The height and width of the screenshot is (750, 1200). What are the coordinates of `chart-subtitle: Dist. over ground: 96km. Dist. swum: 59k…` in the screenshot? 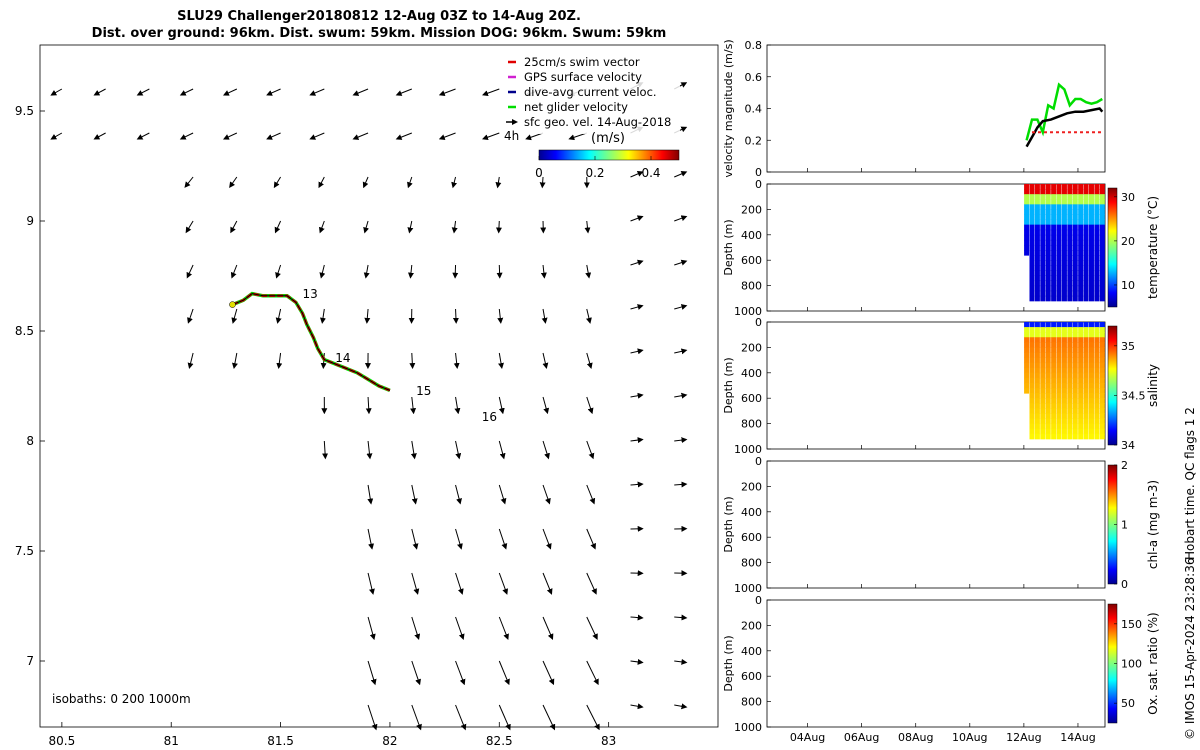 It's located at (379, 33).